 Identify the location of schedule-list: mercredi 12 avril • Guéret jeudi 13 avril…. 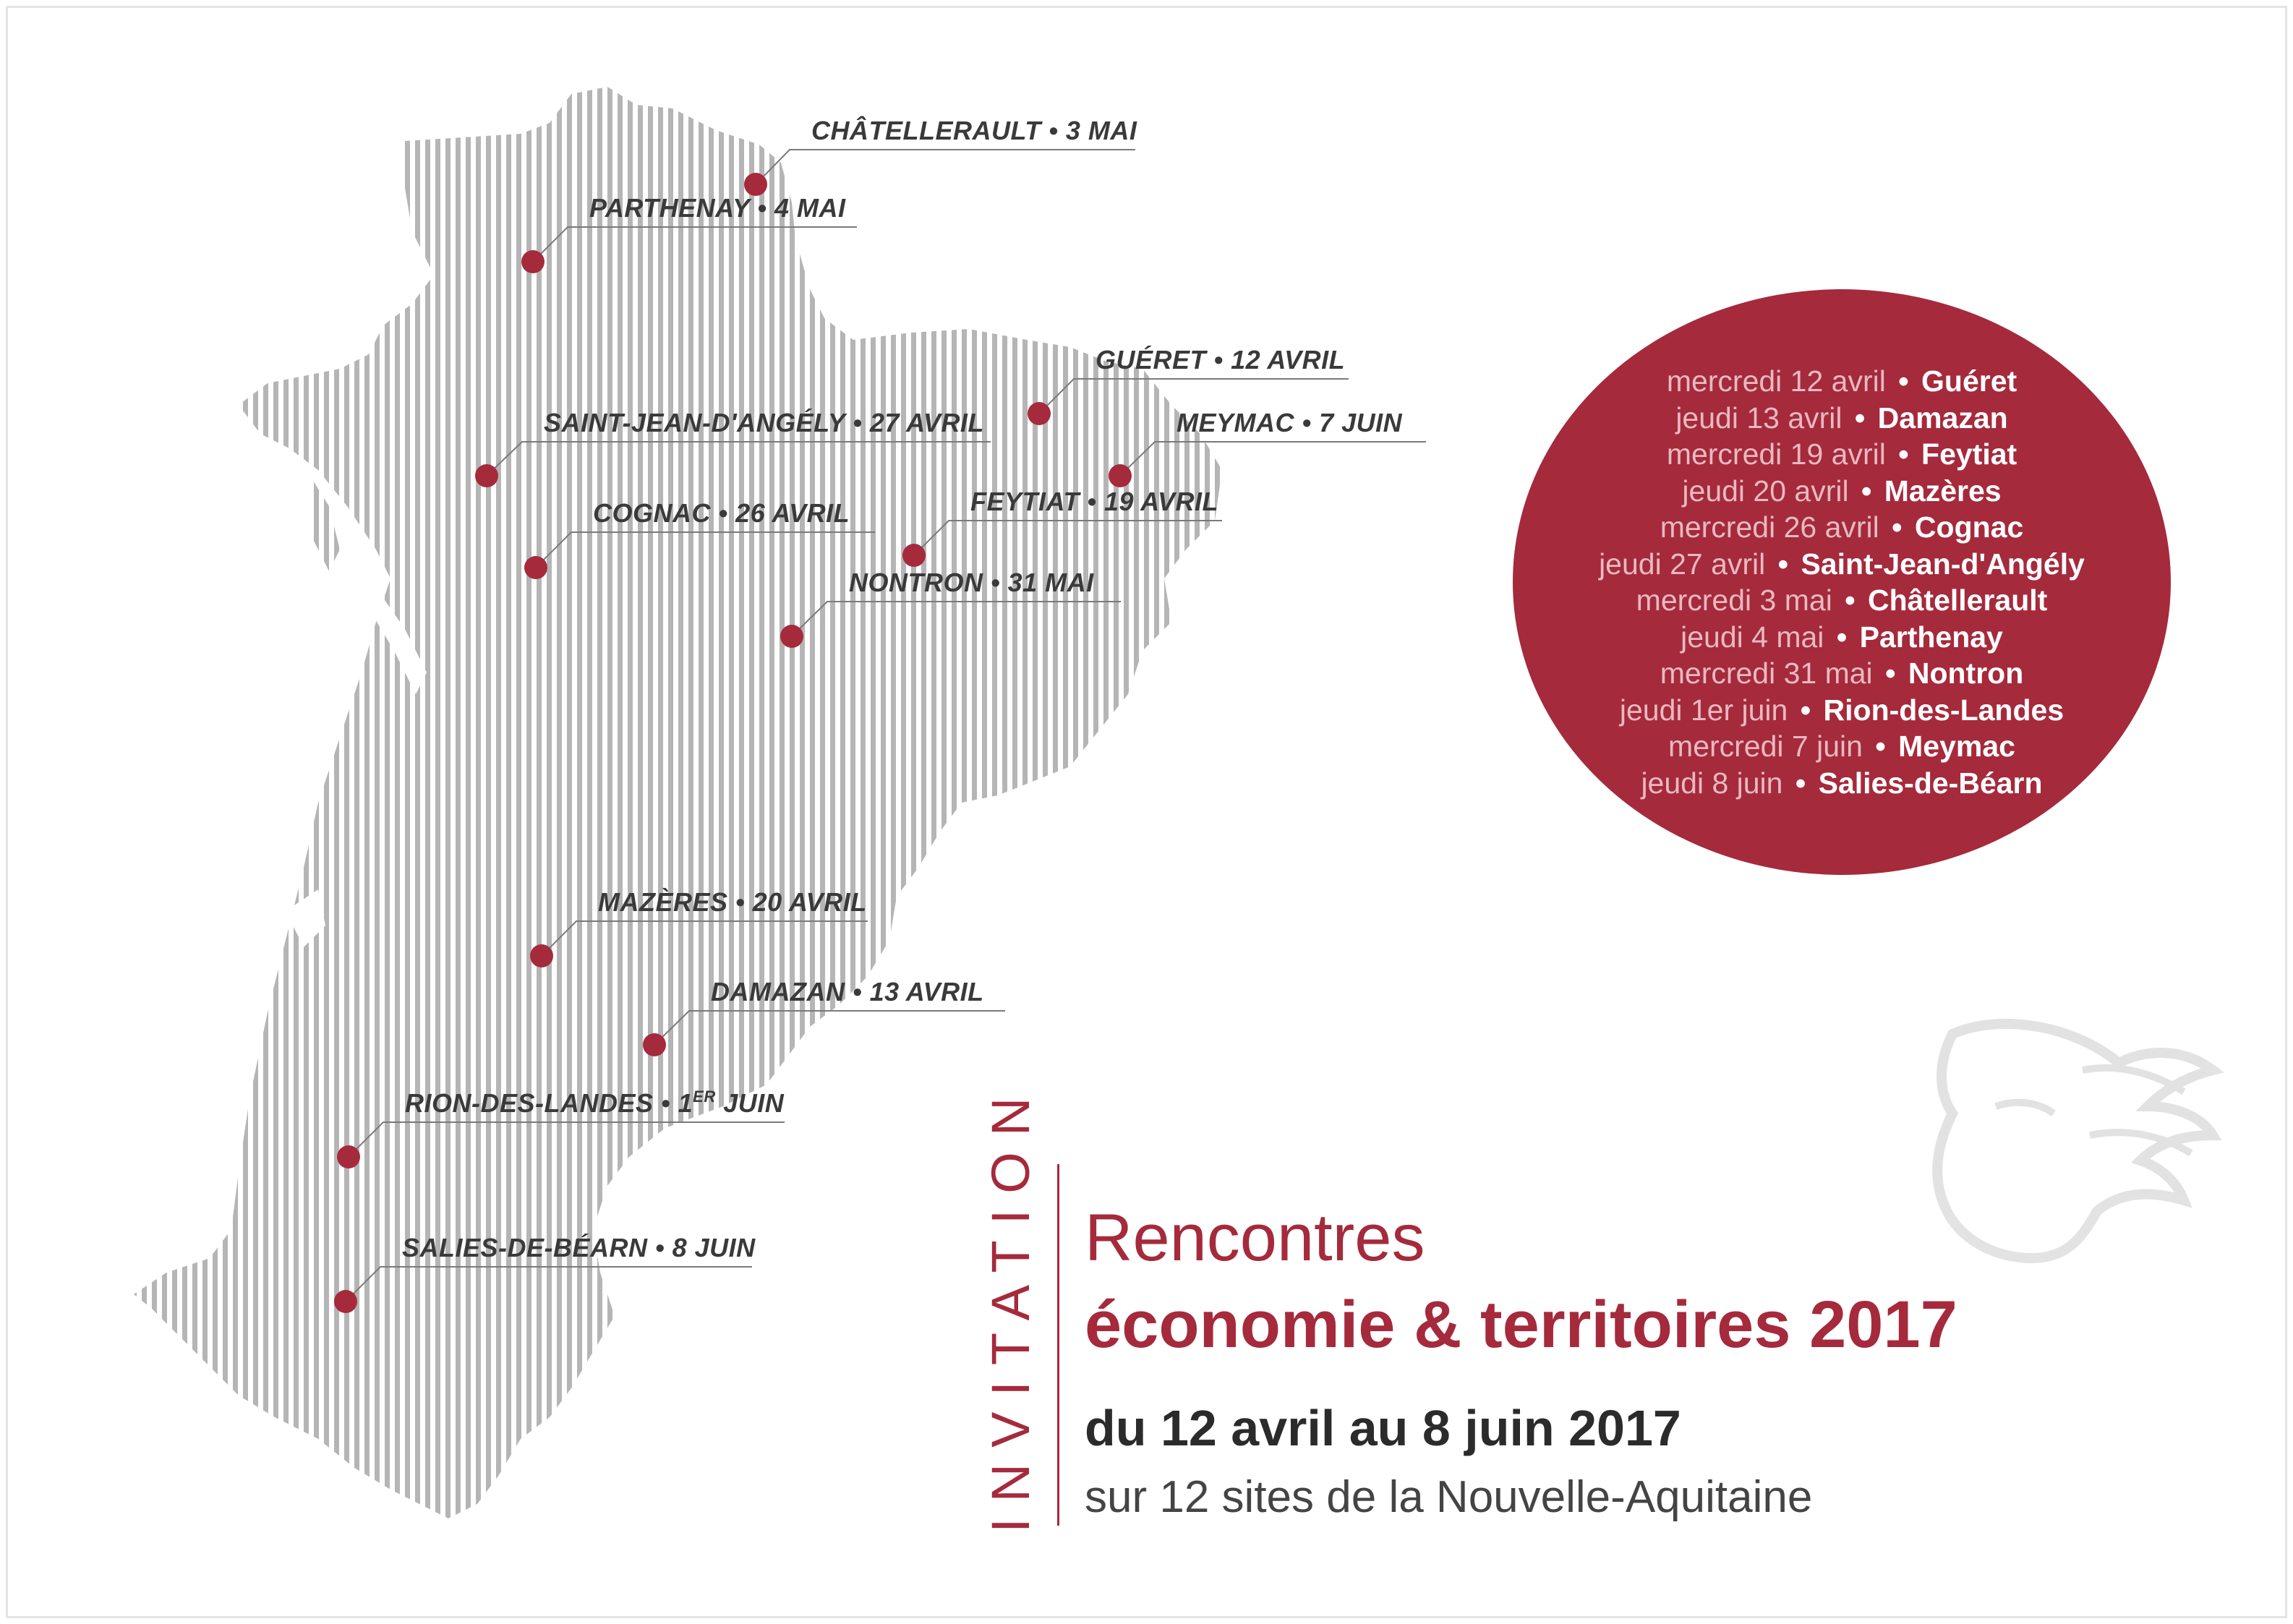
(1842, 582).